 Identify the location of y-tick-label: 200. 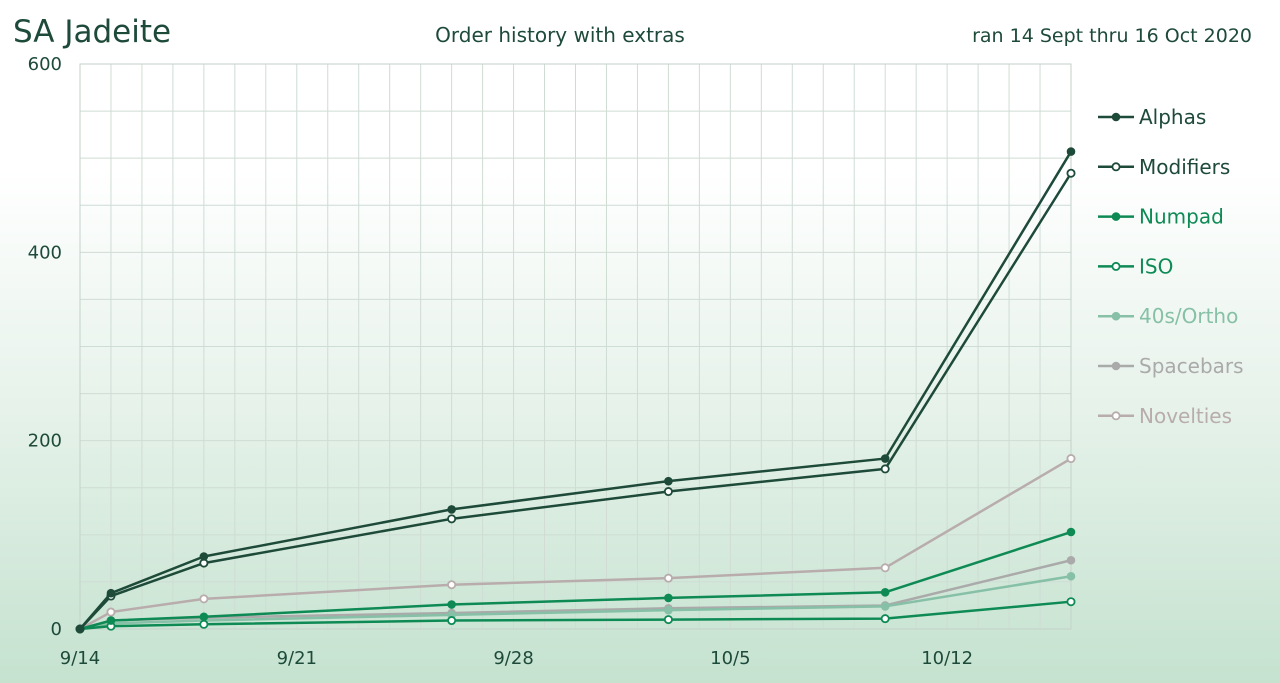
(45, 441).